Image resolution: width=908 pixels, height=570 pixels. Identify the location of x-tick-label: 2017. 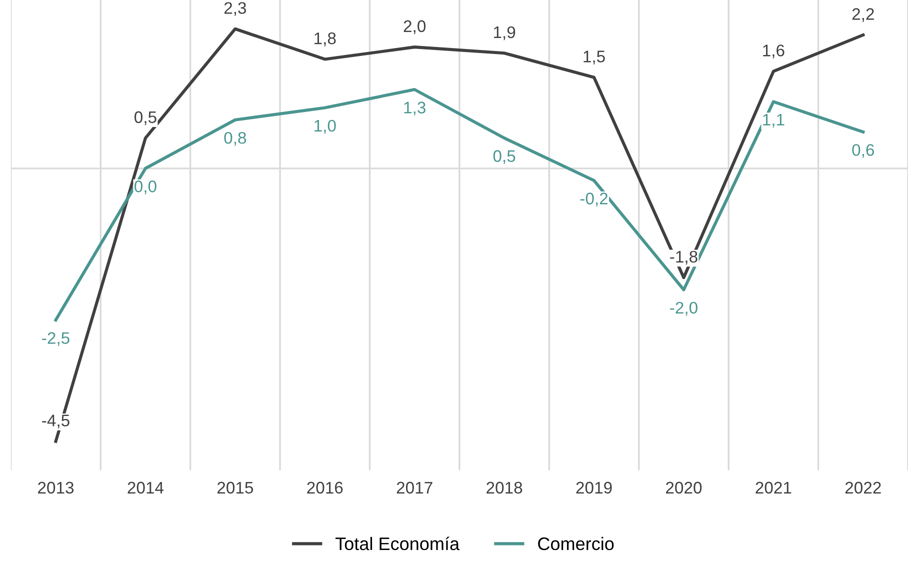
(414, 488).